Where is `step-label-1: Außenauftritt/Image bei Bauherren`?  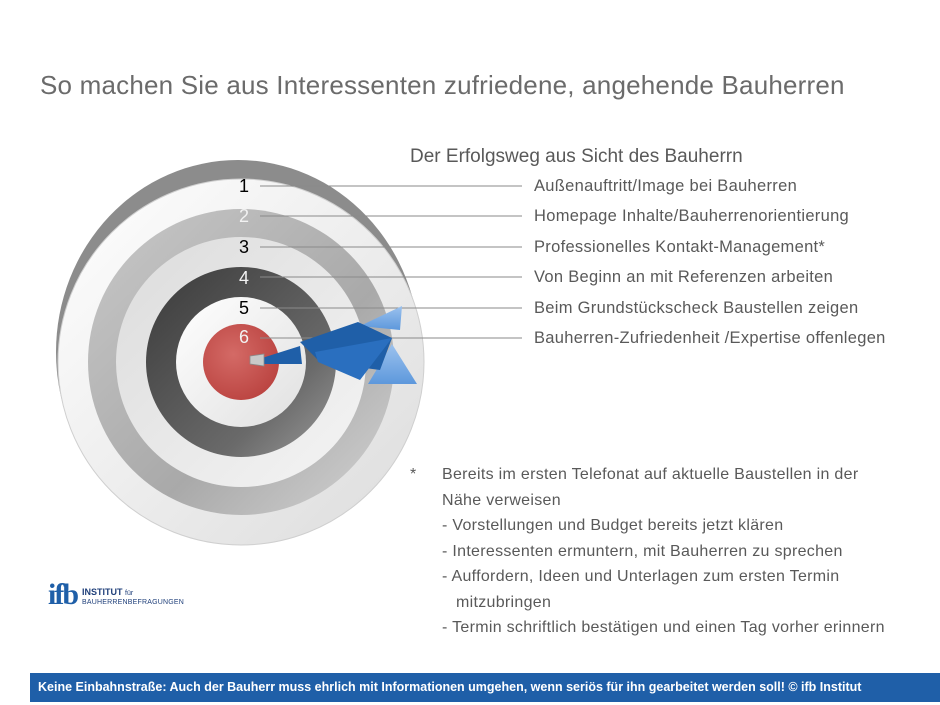
step-label-1: Außenauftritt/Image bei Bauherren is located at coordinates (666, 186).